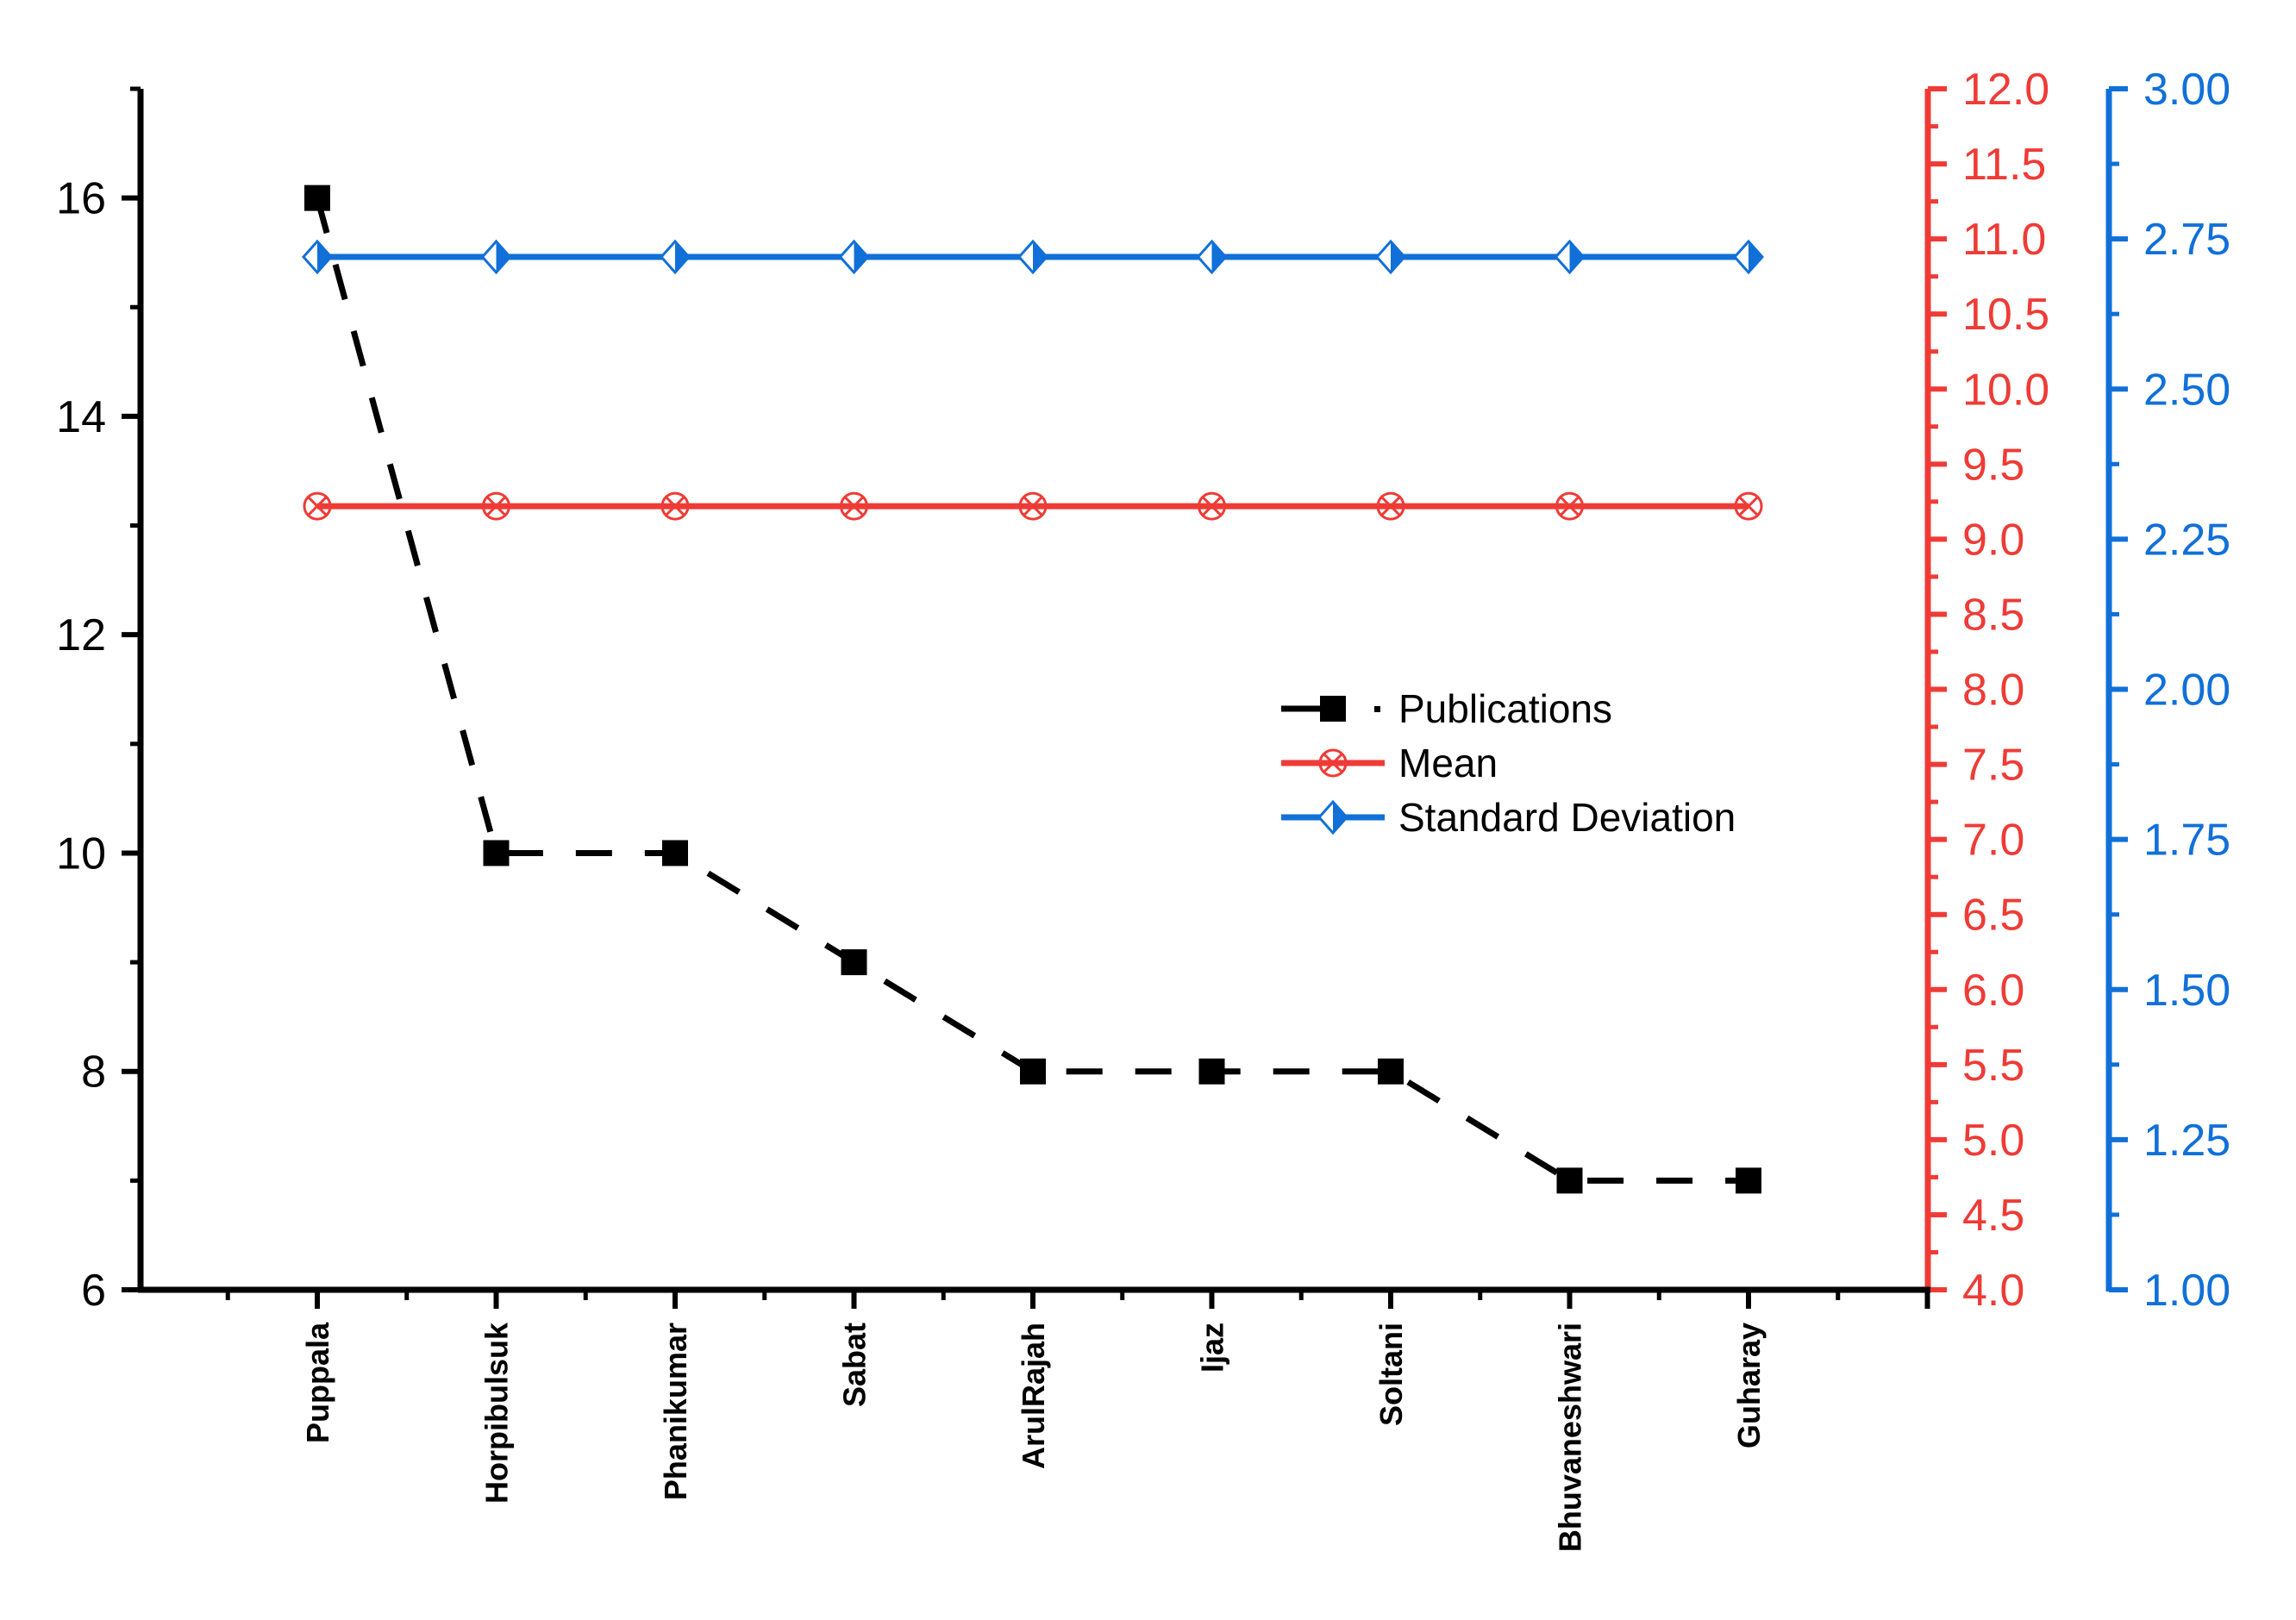 The image size is (2296, 1620). I want to click on x-category-label: Soltani, so click(1391, 1374).